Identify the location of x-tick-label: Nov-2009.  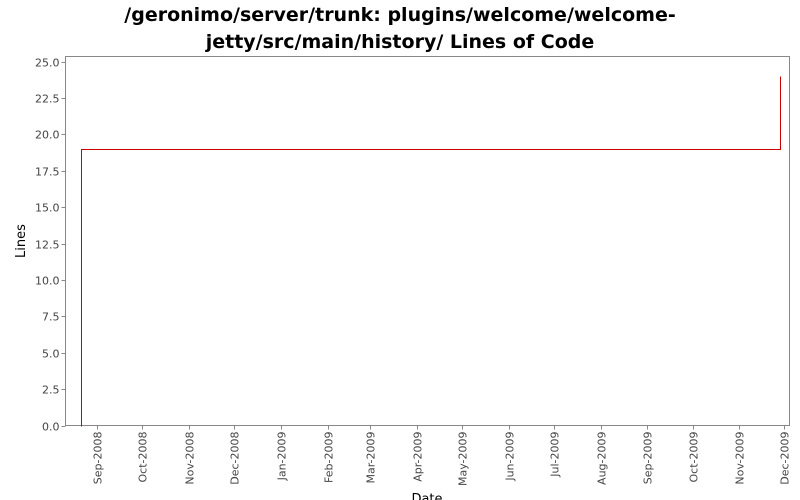
(740, 458).